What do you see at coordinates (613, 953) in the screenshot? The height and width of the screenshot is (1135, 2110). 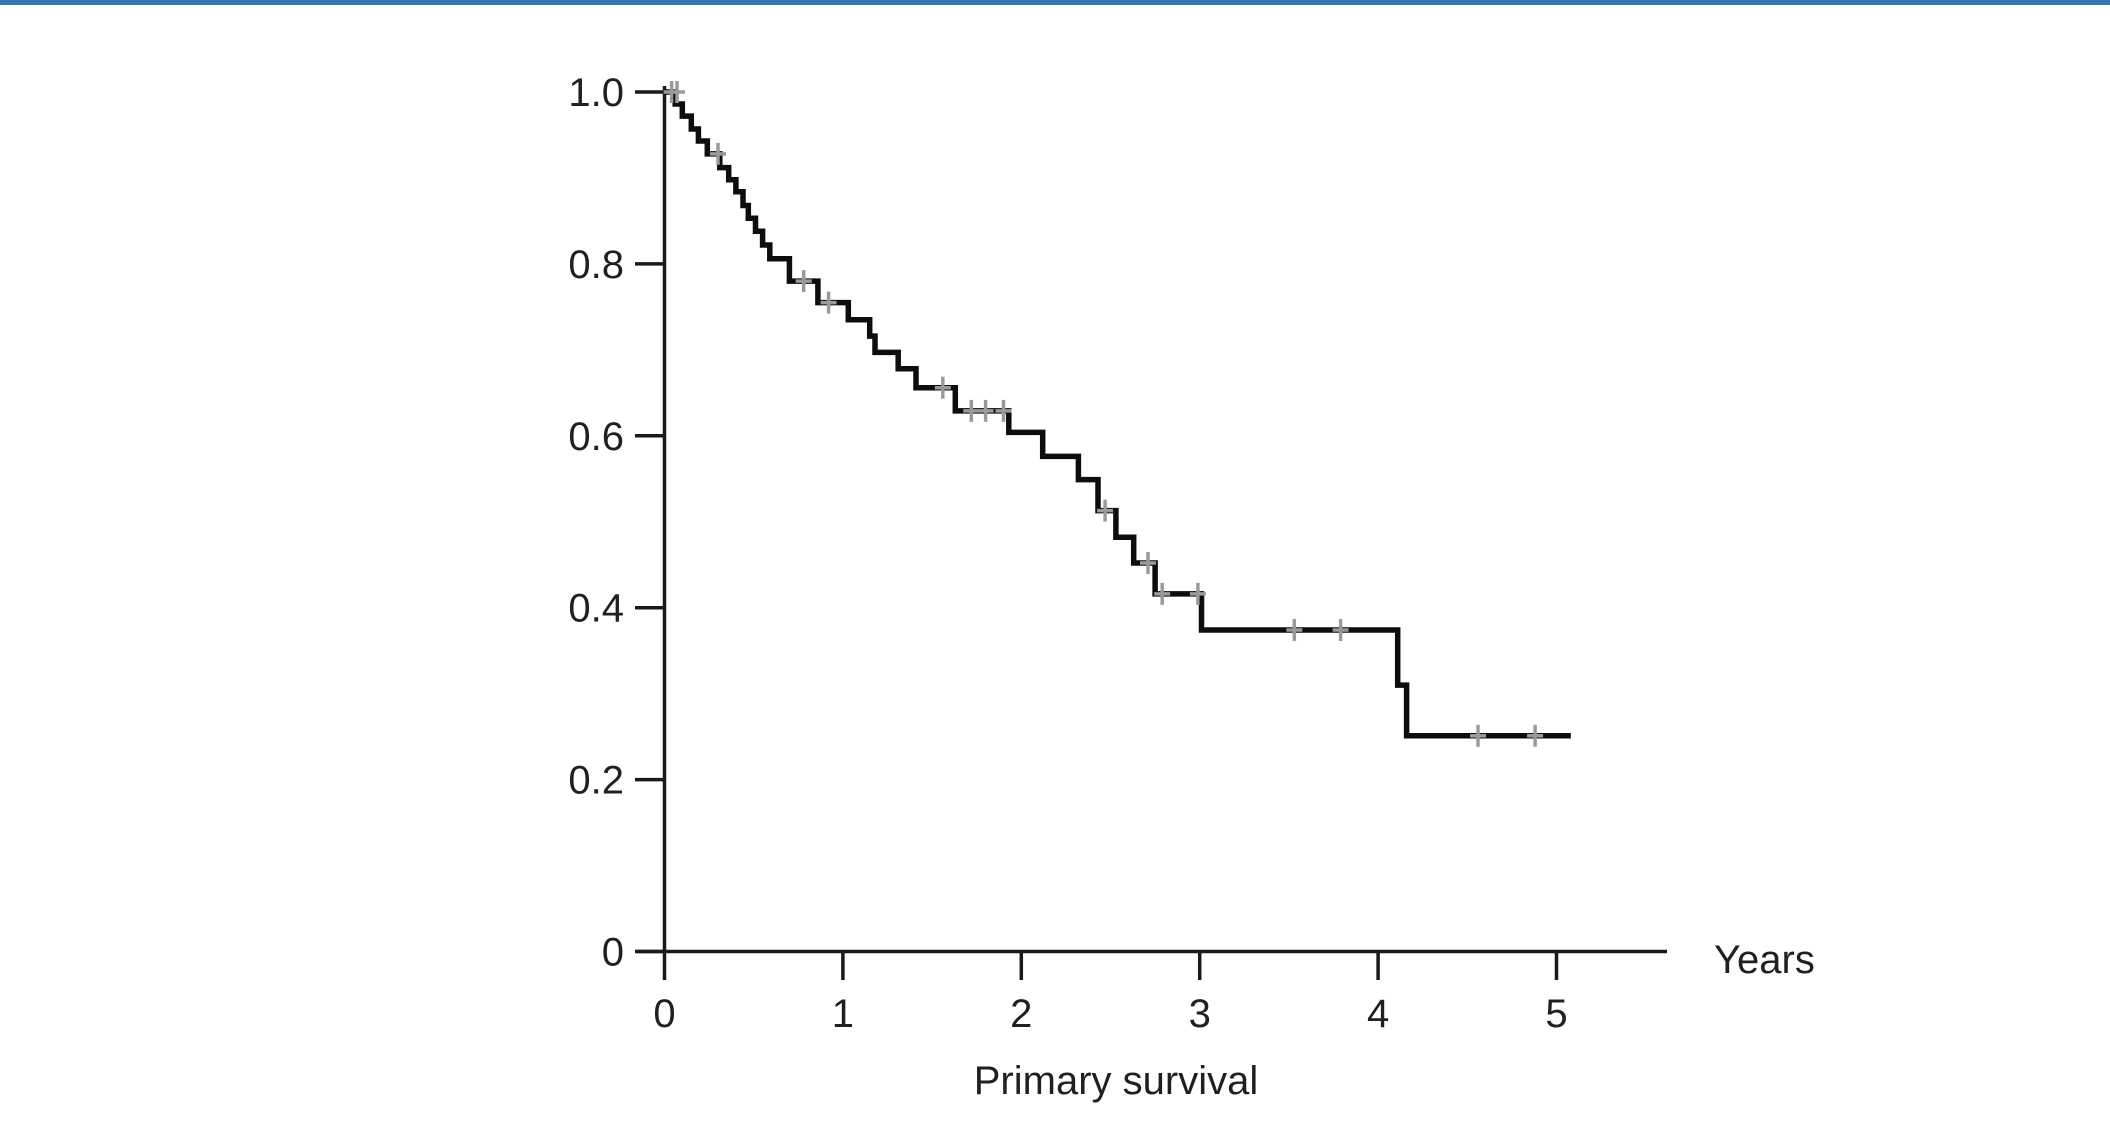 I see `y-tick-label: 0` at bounding box center [613, 953].